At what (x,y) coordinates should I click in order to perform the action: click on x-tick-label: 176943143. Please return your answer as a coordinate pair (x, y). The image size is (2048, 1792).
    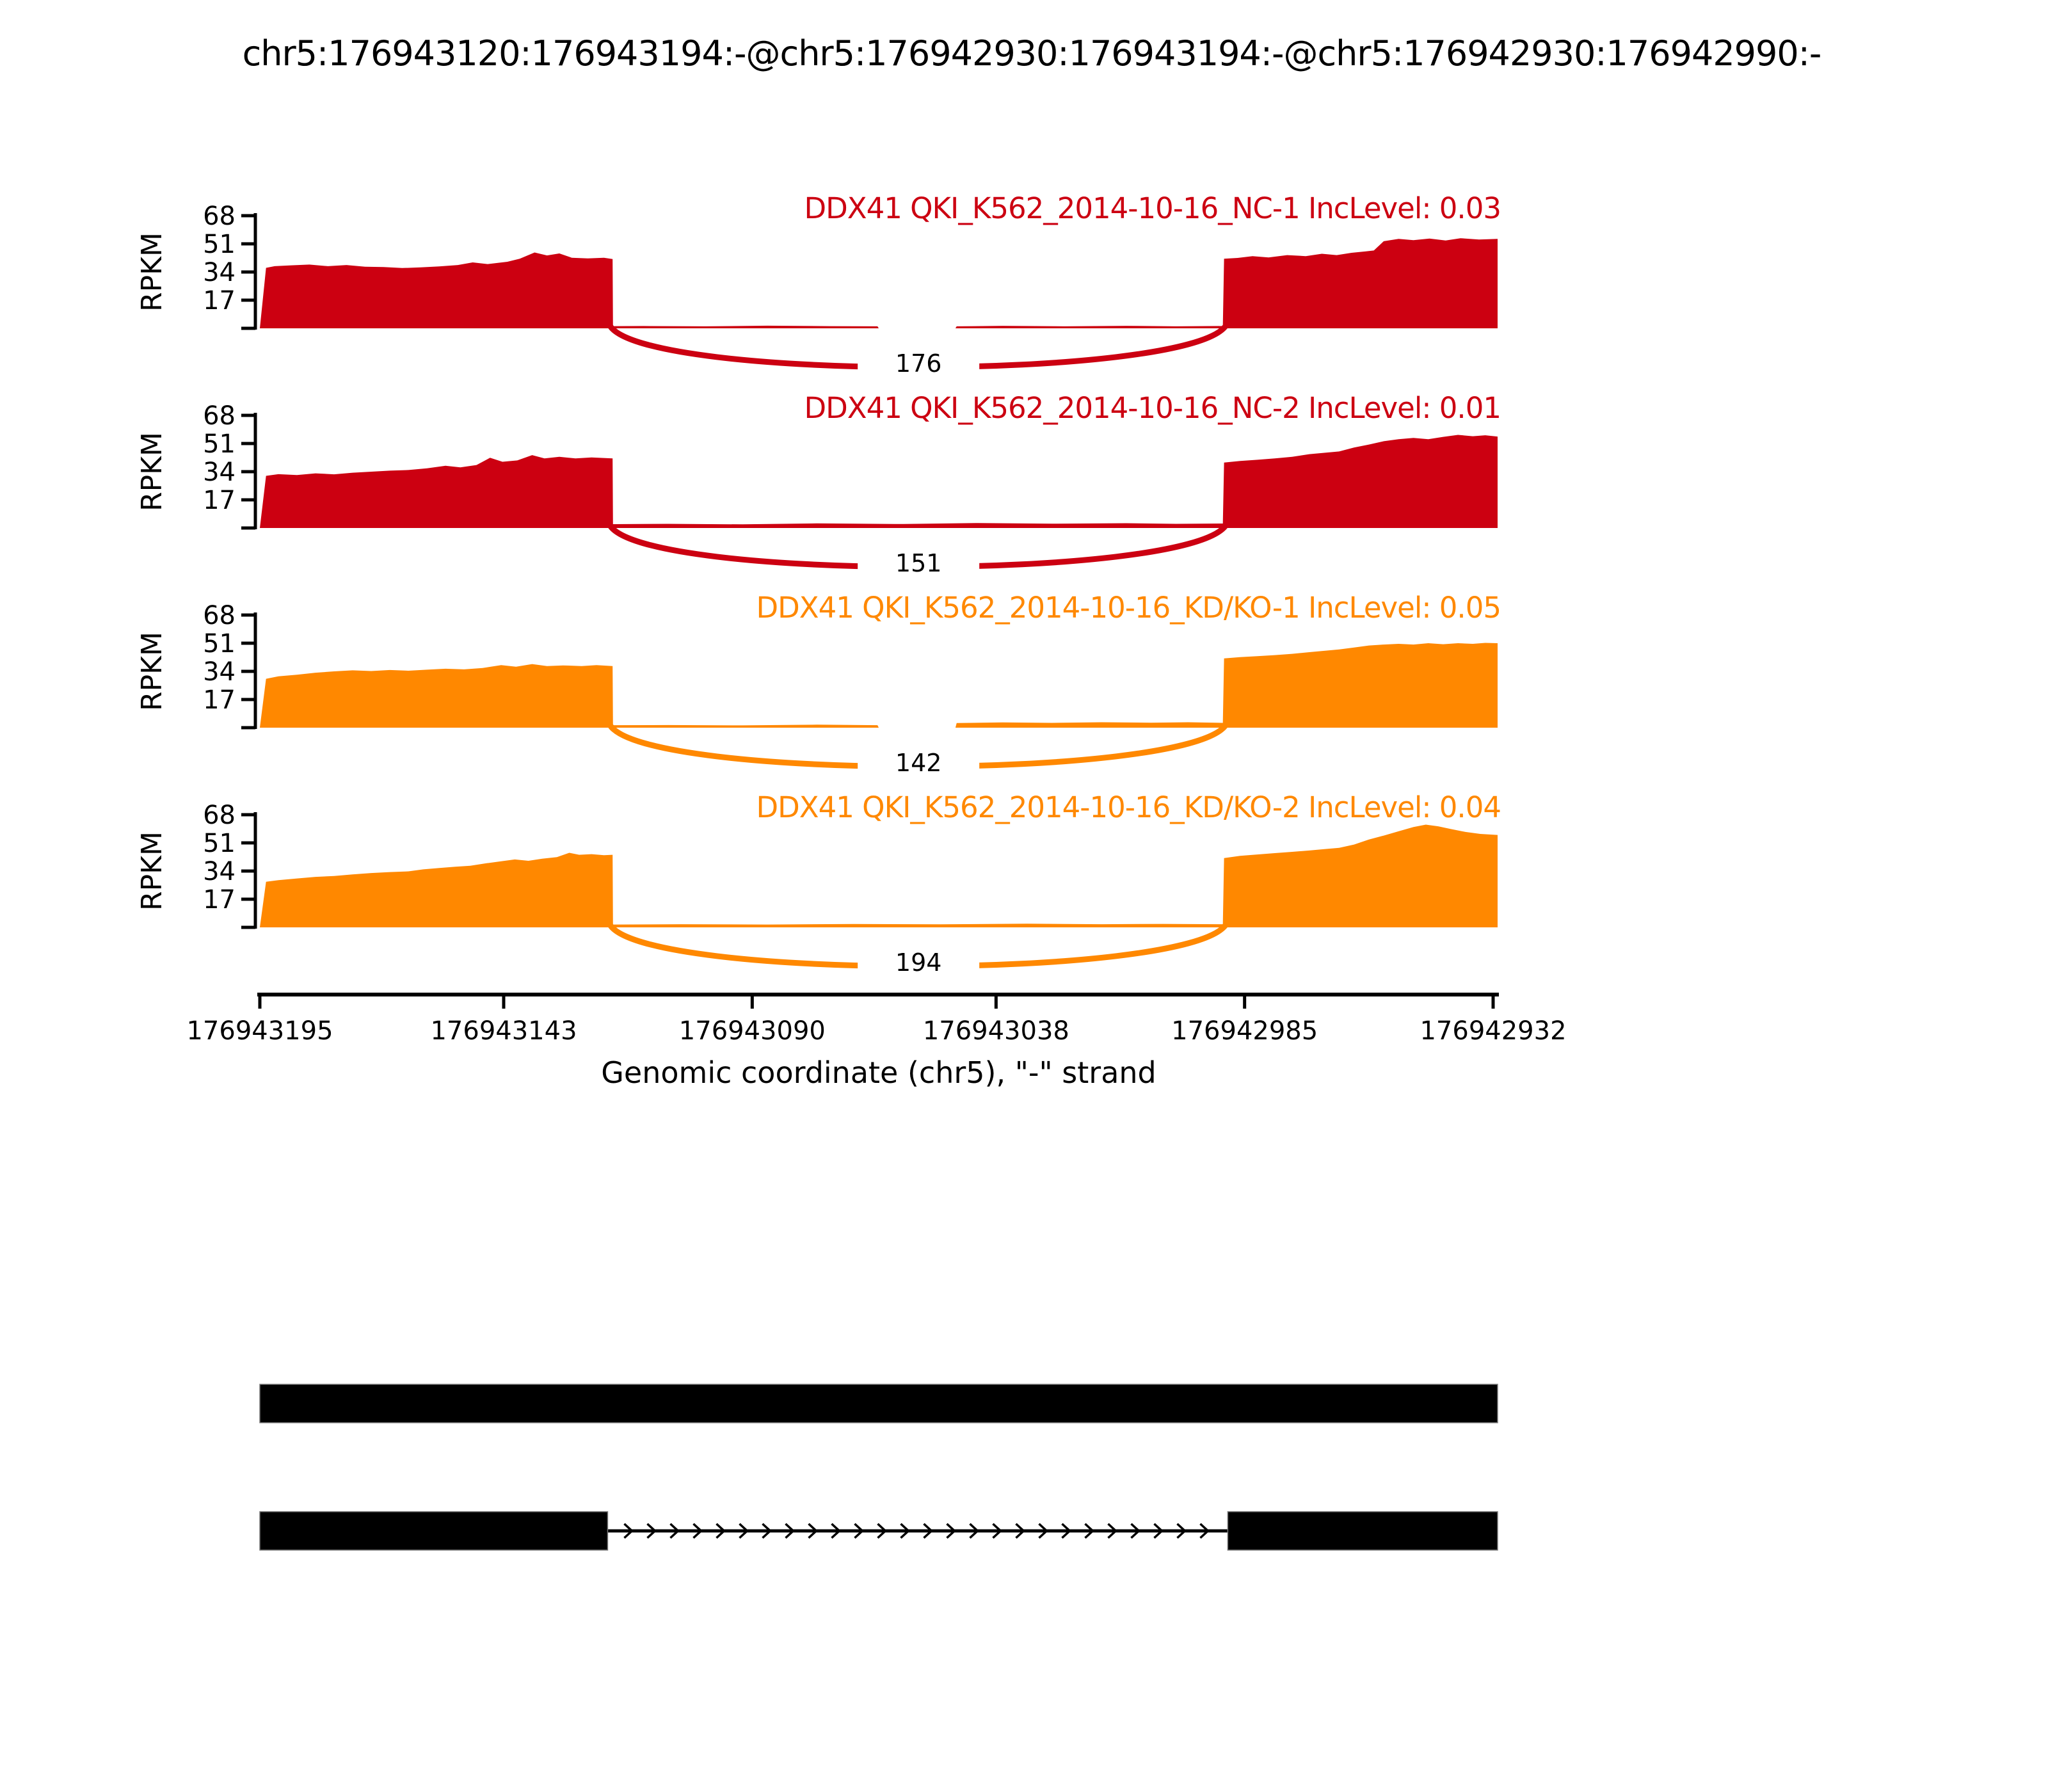
    Looking at the image, I should click on (503, 1031).